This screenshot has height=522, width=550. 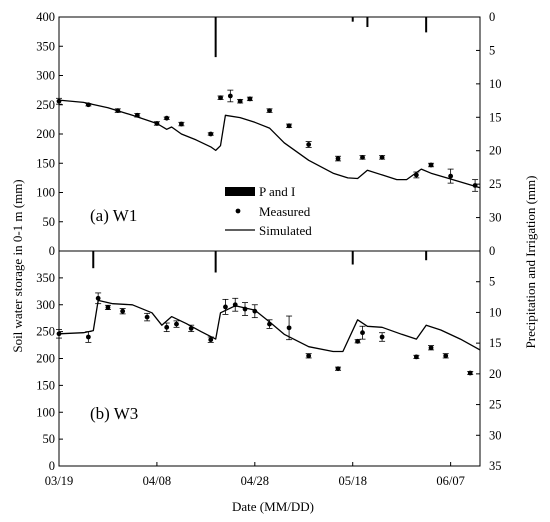 I want to click on y2-tick-label: 35, so click(x=495, y=466).